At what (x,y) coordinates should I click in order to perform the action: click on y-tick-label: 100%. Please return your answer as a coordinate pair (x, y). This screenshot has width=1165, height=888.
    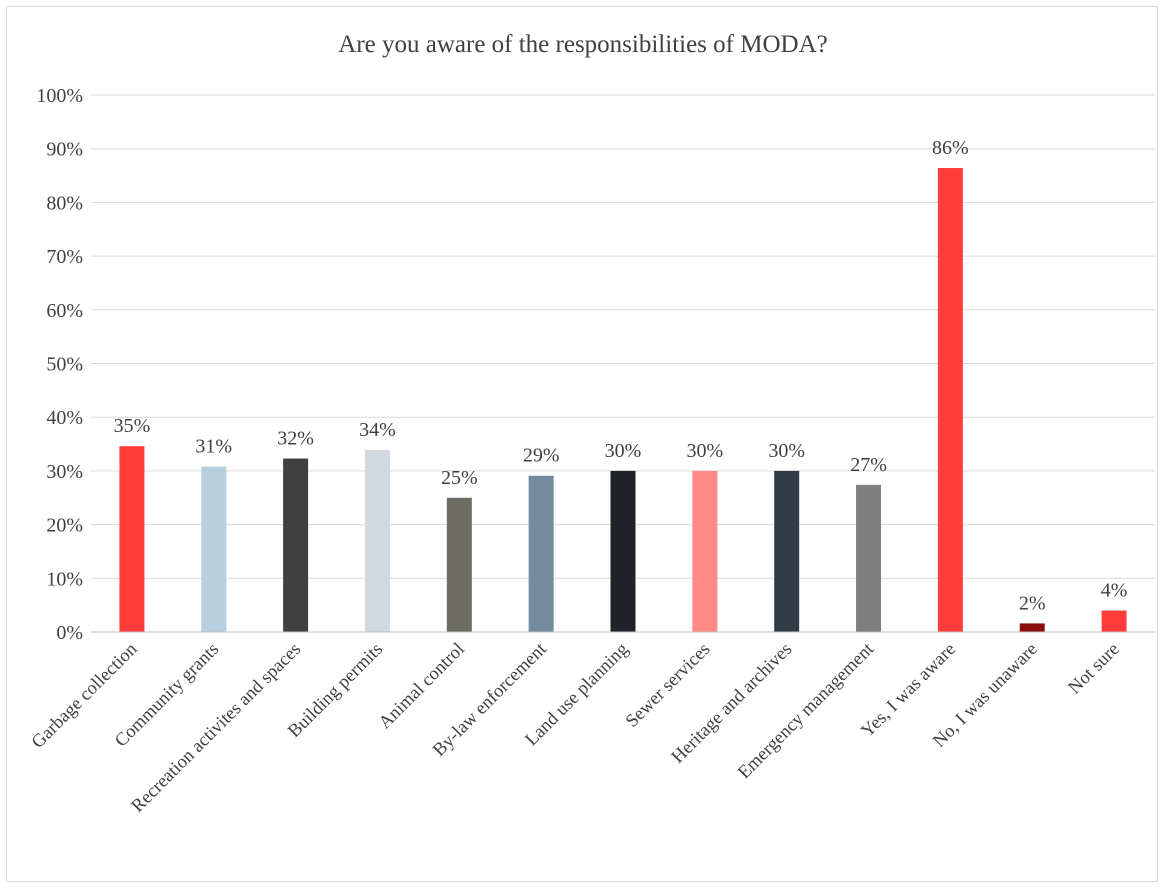
    Looking at the image, I should click on (59, 96).